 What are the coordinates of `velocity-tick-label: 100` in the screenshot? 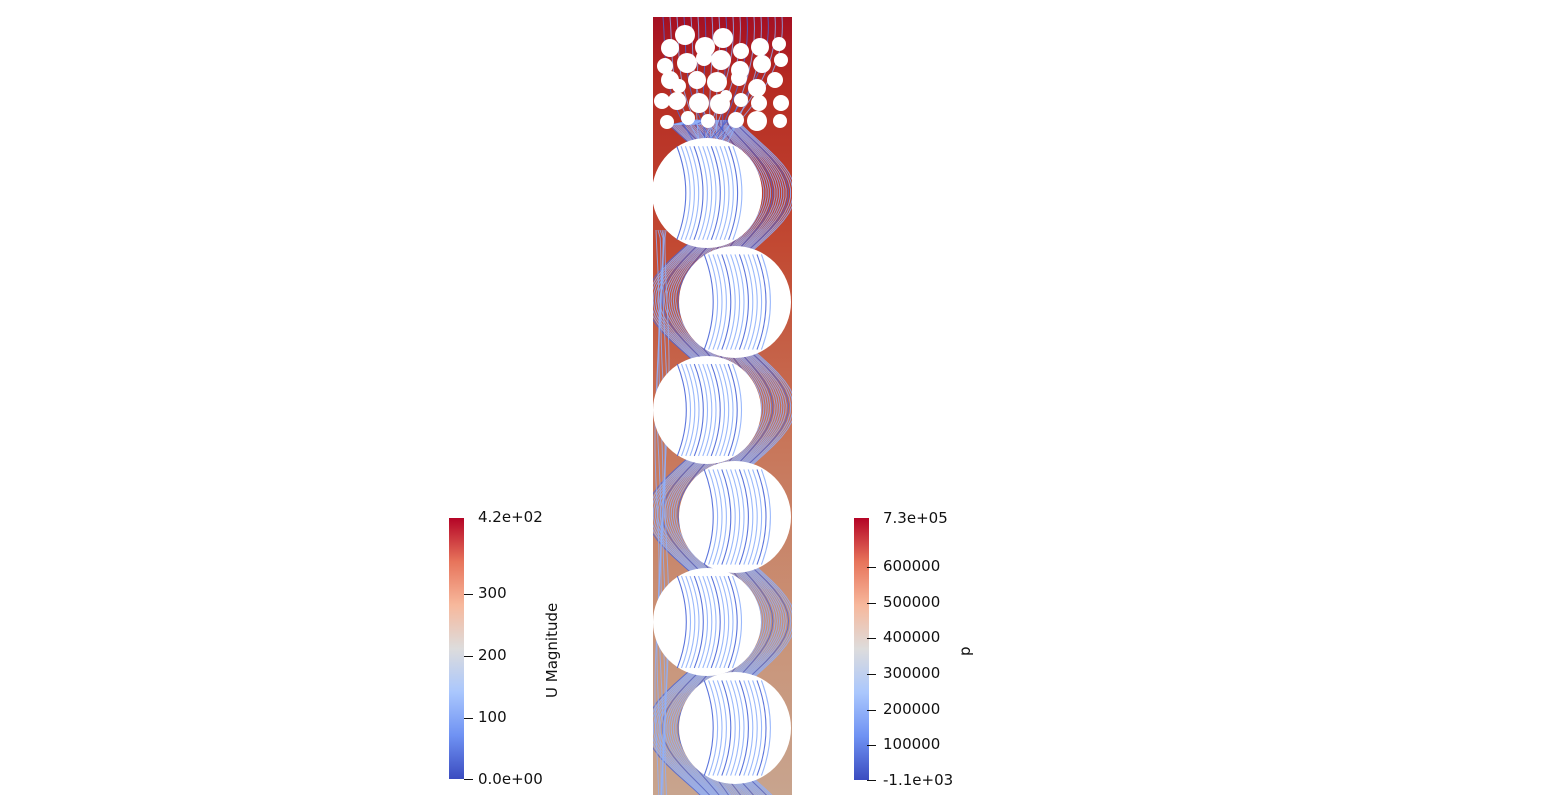 It's located at (492, 717).